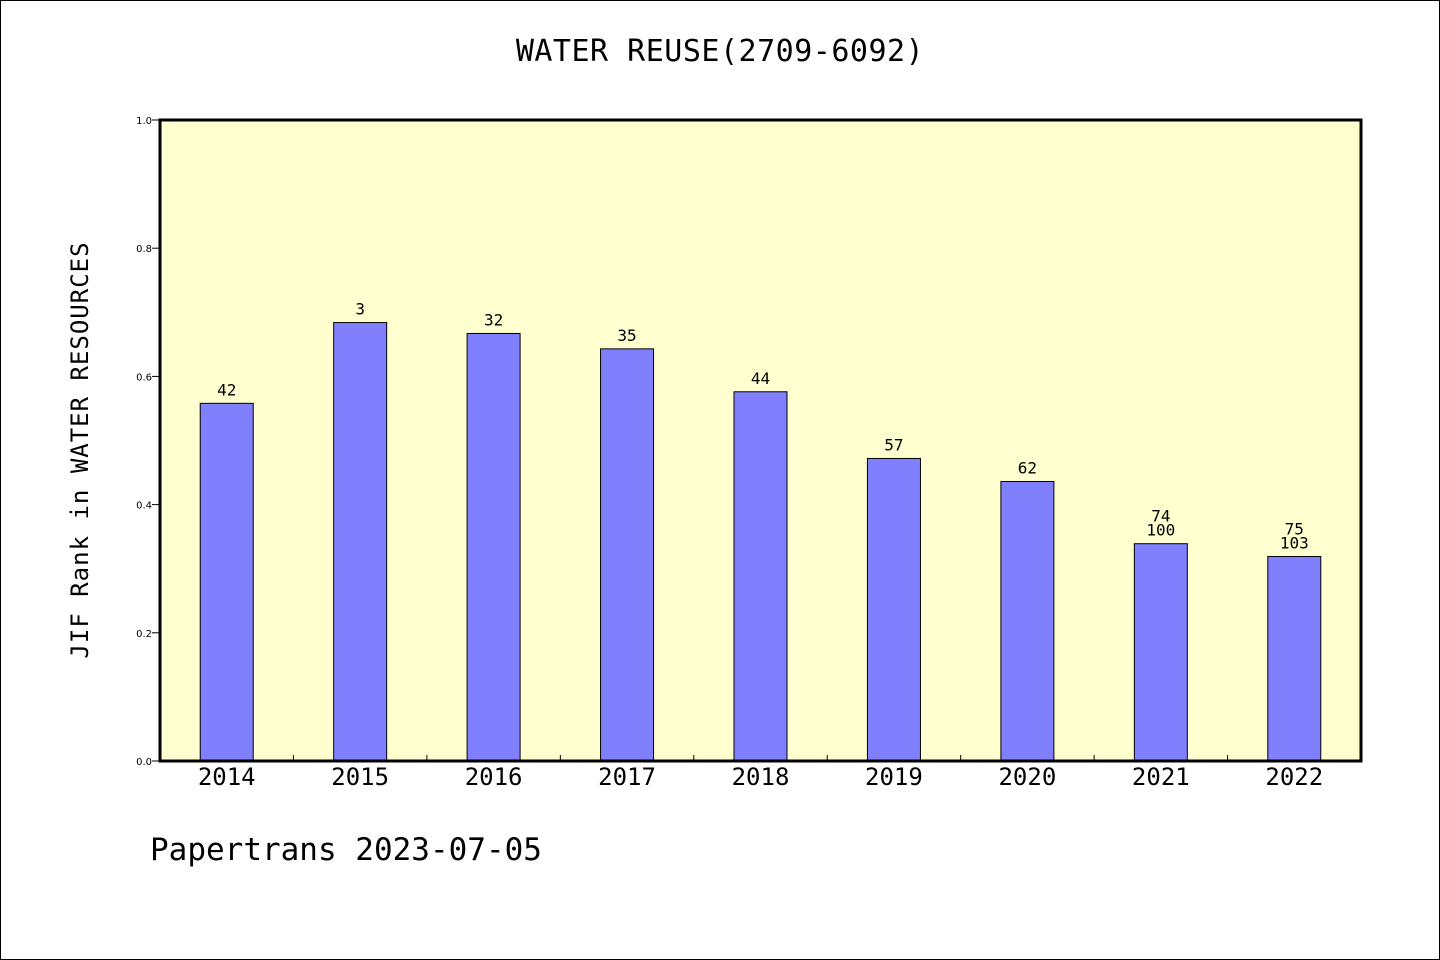  What do you see at coordinates (144, 762) in the screenshot?
I see `y-tick-label: 0.0` at bounding box center [144, 762].